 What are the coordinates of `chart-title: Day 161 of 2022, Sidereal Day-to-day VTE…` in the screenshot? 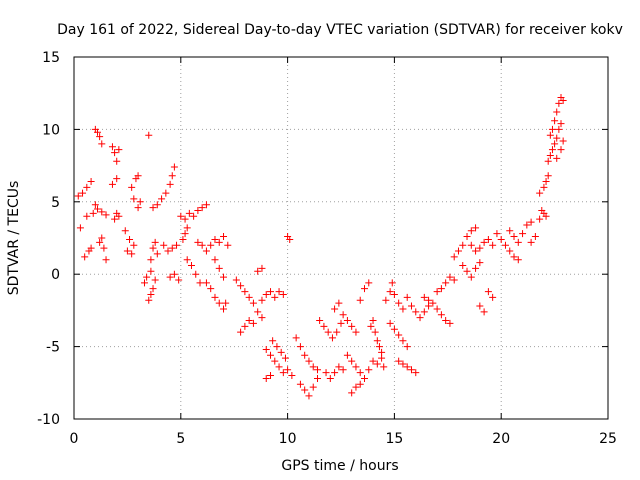 It's located at (340, 30).